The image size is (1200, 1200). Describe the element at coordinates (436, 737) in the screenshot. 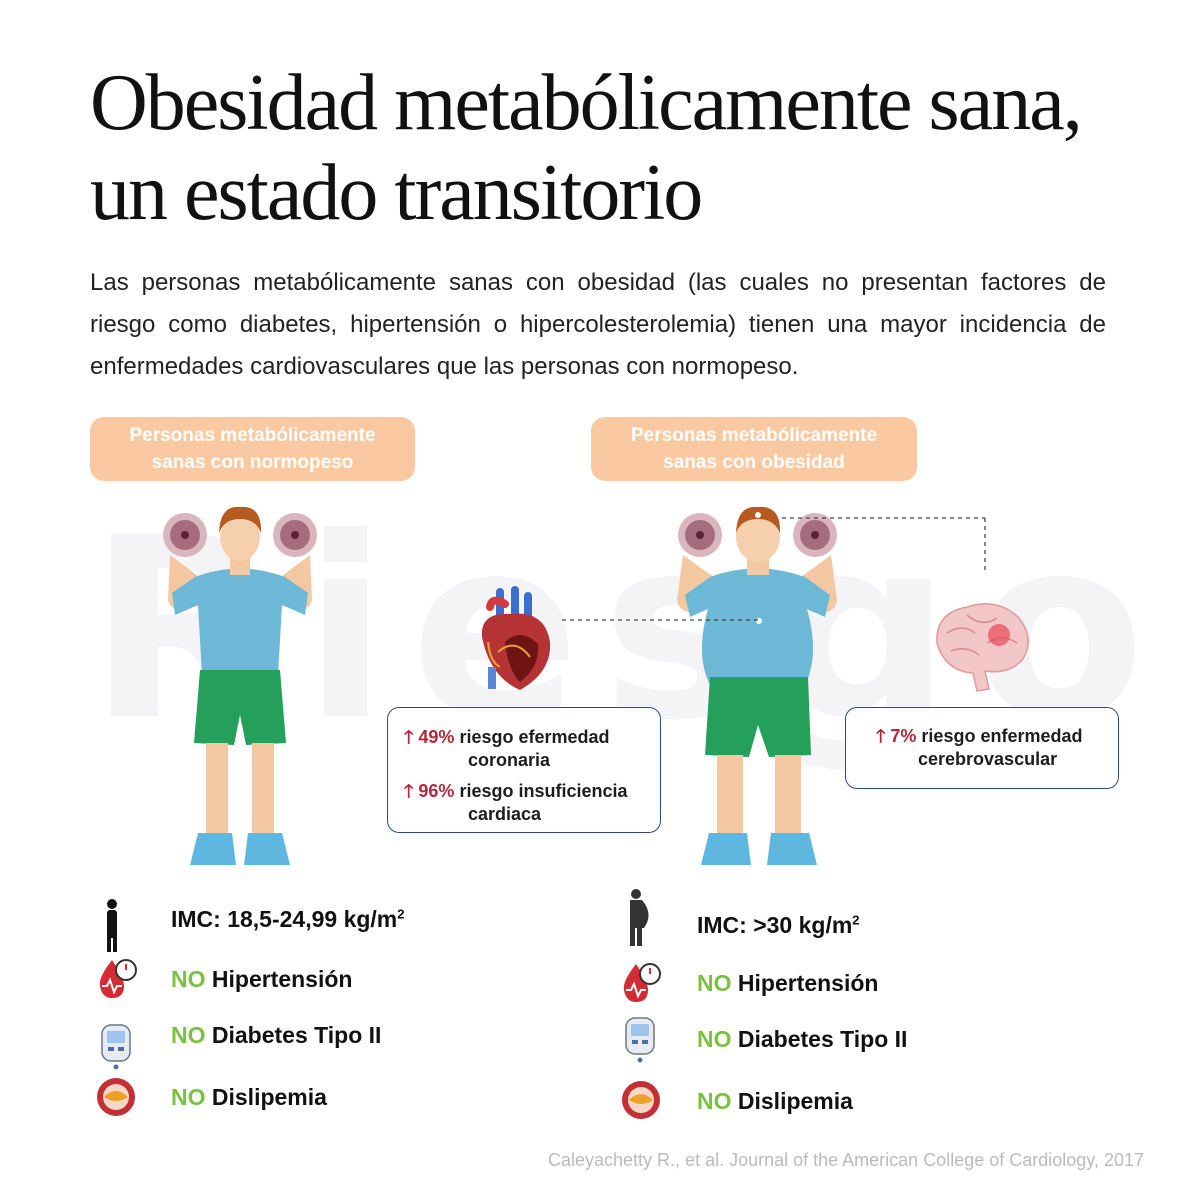

I see `coronary-risk-percent: 49%` at that location.